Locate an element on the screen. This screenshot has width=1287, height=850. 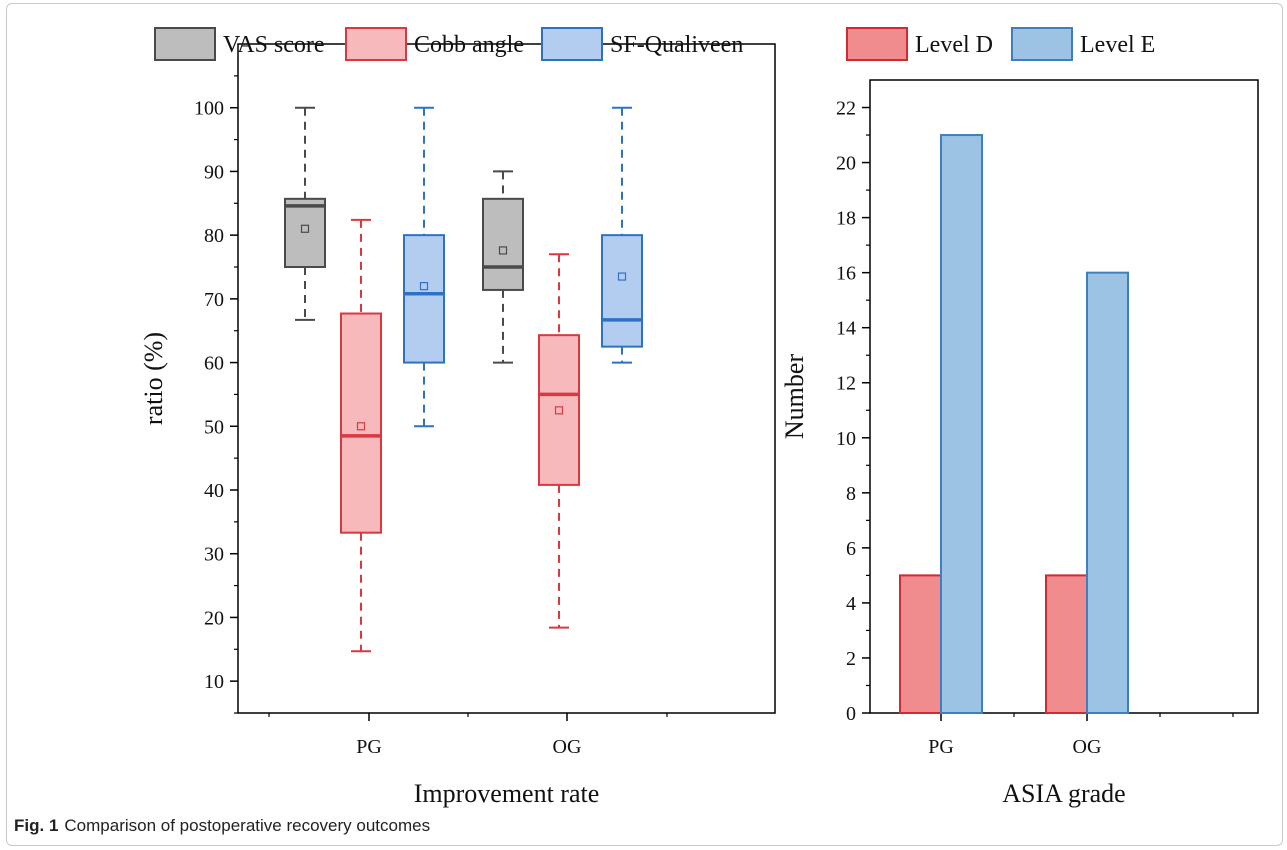
legend-label: SF-Qualiveen is located at coordinates (676, 45).